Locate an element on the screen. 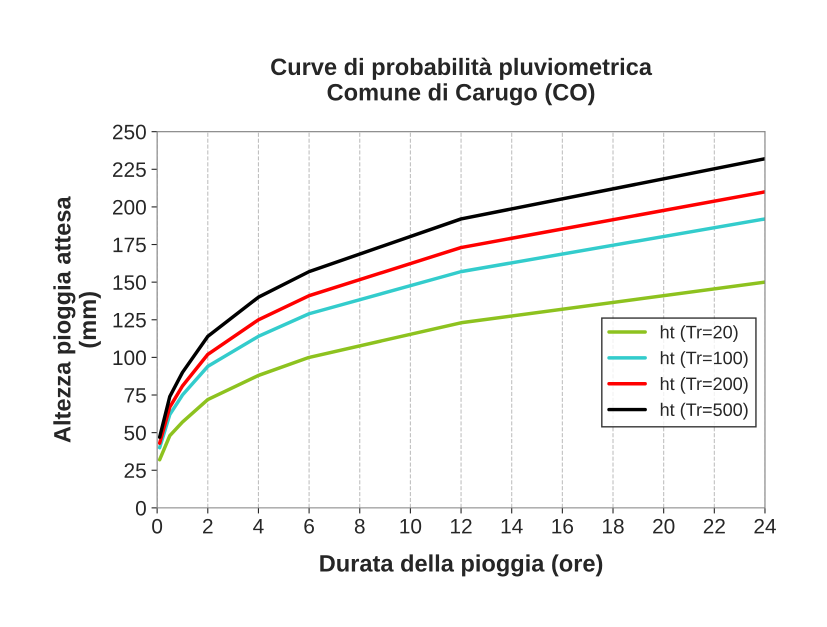 This screenshot has width=827, height=627. y-tick-label: 225 is located at coordinates (129, 170).